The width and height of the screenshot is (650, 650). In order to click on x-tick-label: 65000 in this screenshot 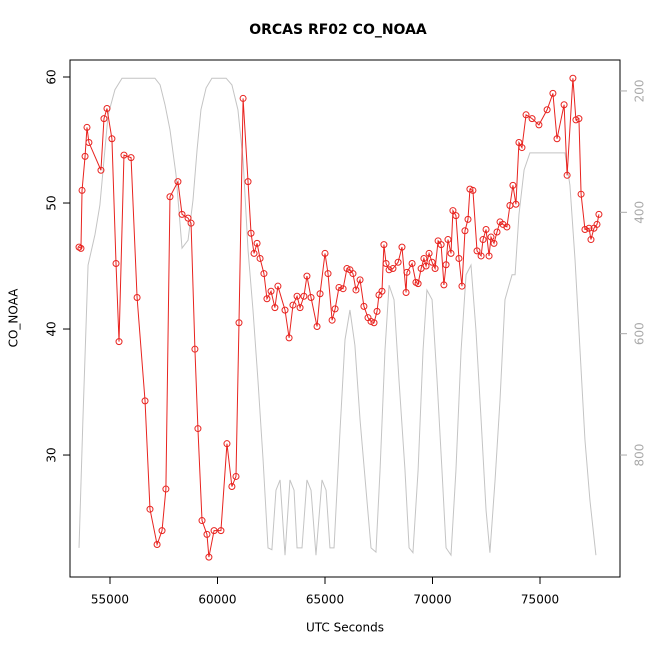, I will do `click(325, 600)`.